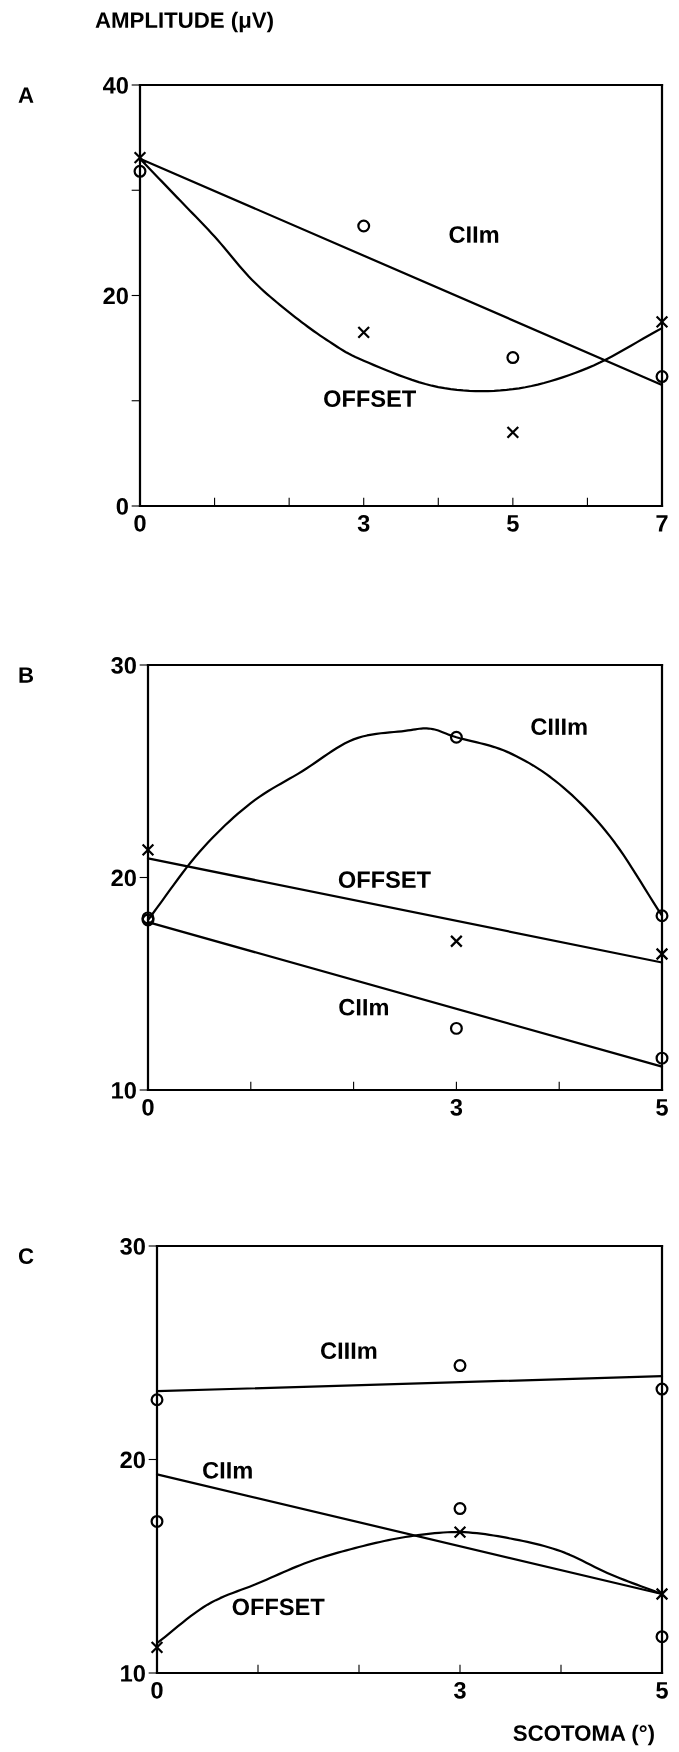 This screenshot has height=1752, width=679. What do you see at coordinates (26, 95) in the screenshot?
I see `chart-title: A` at bounding box center [26, 95].